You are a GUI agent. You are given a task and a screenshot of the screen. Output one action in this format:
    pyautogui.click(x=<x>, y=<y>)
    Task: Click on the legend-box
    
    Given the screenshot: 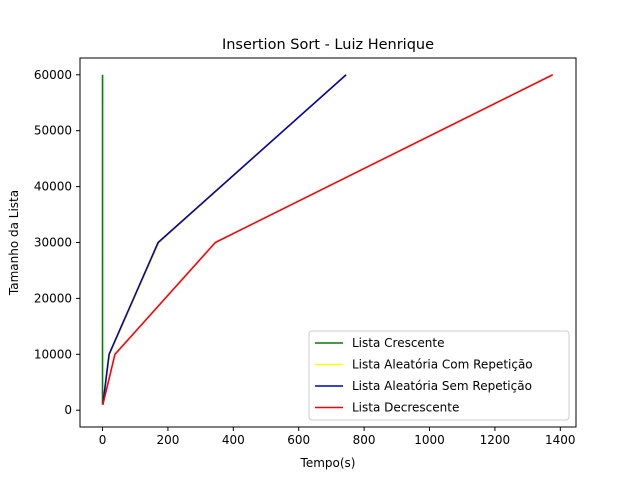 What is the action you would take?
    pyautogui.click(x=439, y=375)
    